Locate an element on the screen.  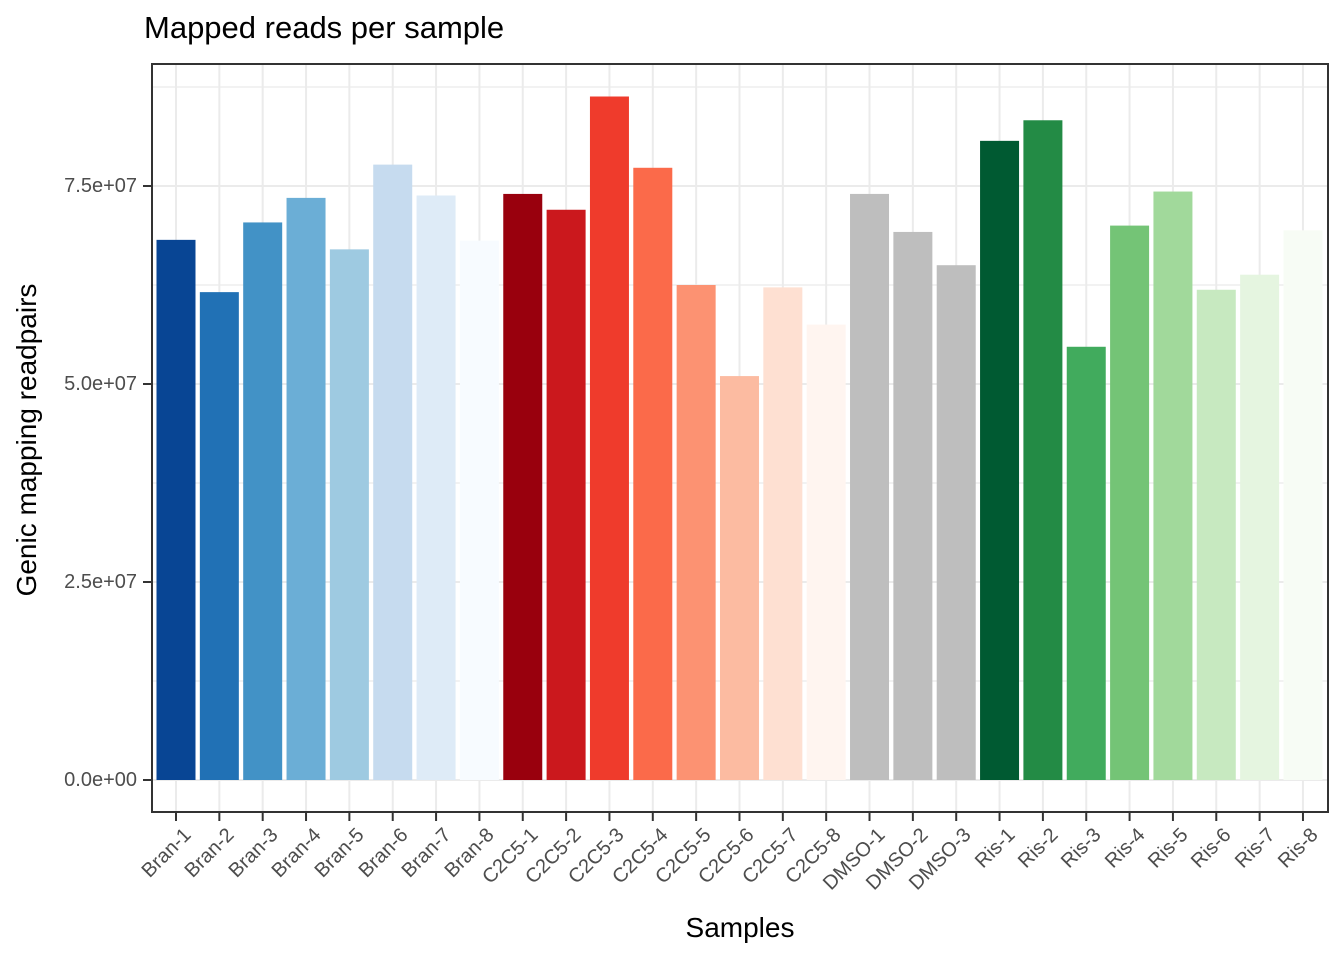
plot-title: Mapped reads per sample is located at coordinates (324, 27).